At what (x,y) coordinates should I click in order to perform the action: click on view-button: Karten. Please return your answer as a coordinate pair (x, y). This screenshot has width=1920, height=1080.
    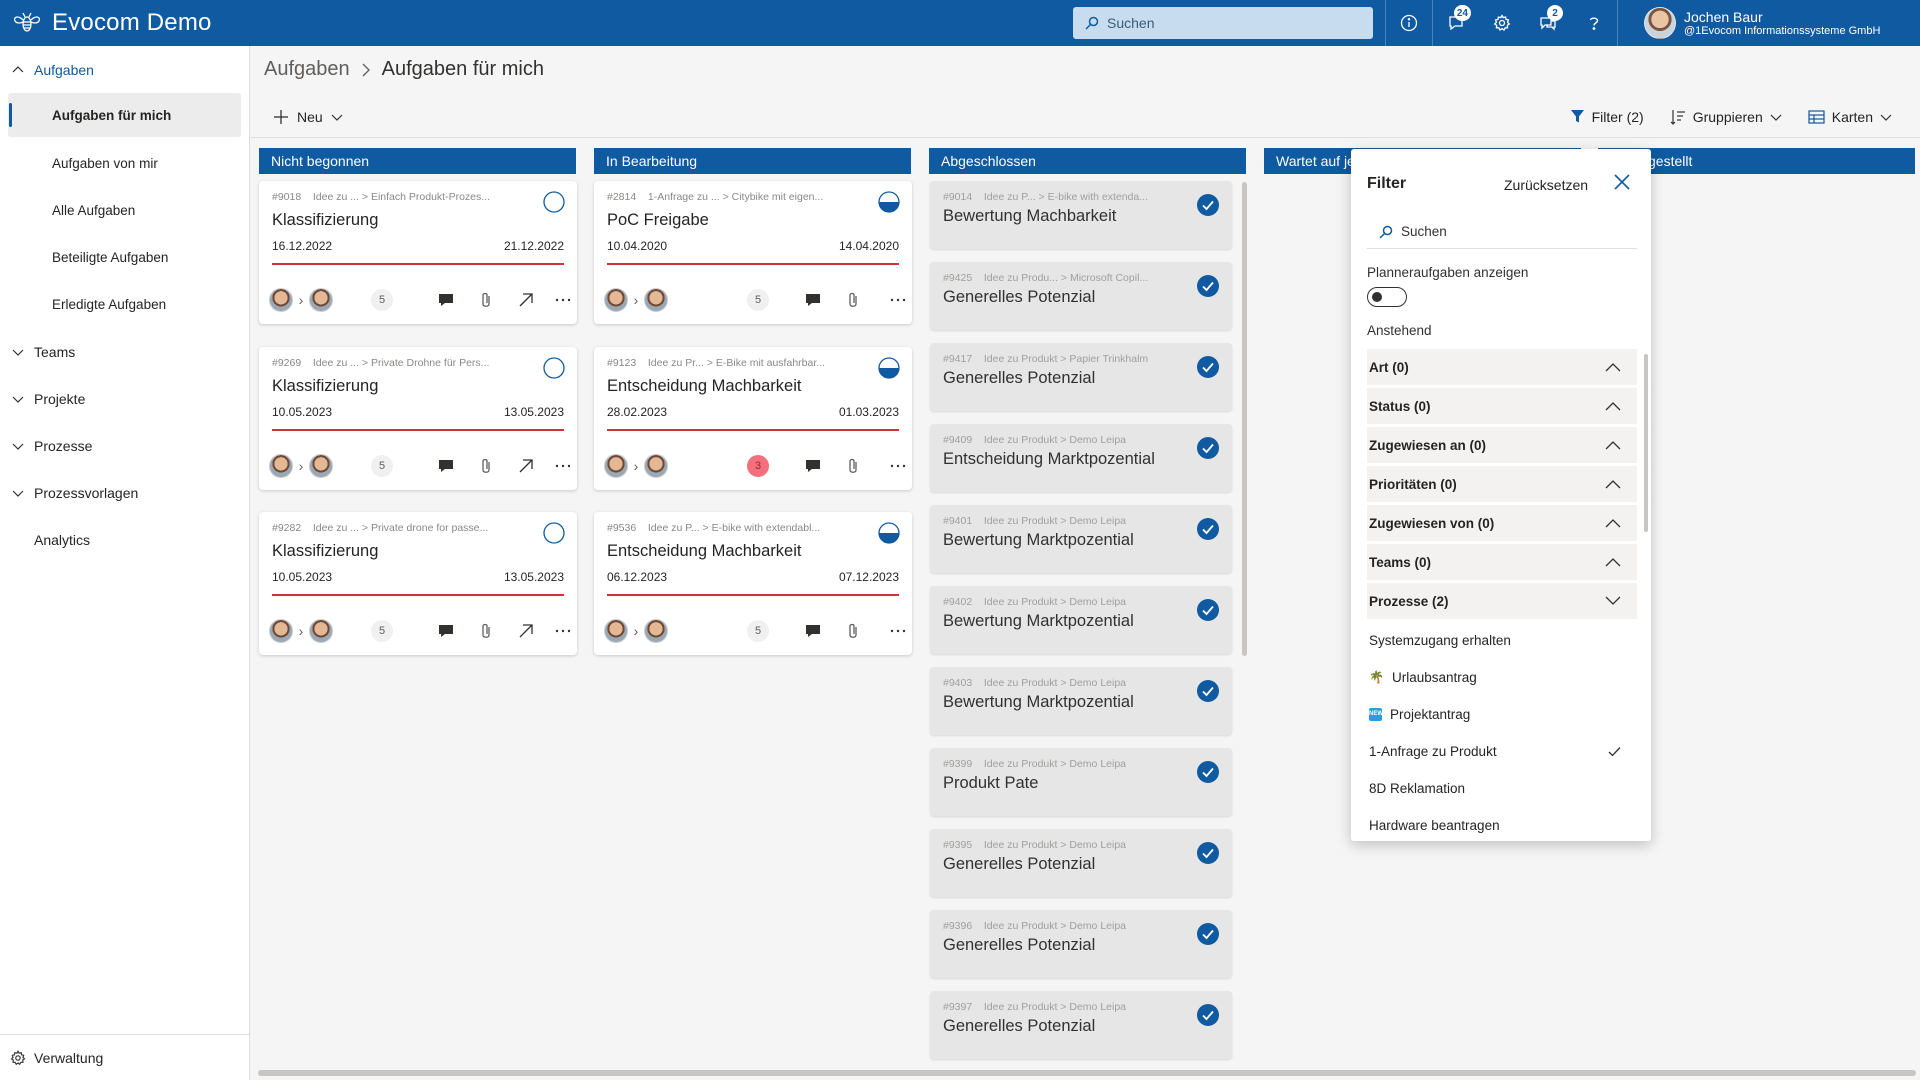
    Looking at the image, I should click on (1850, 117).